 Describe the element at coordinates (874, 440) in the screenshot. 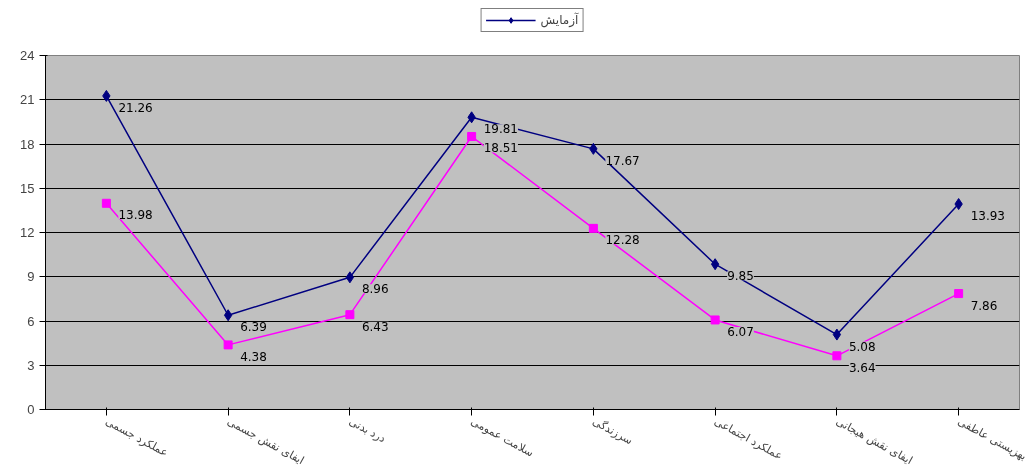

I see `x-tick-label: ایفای نقش هیجانی` at that location.